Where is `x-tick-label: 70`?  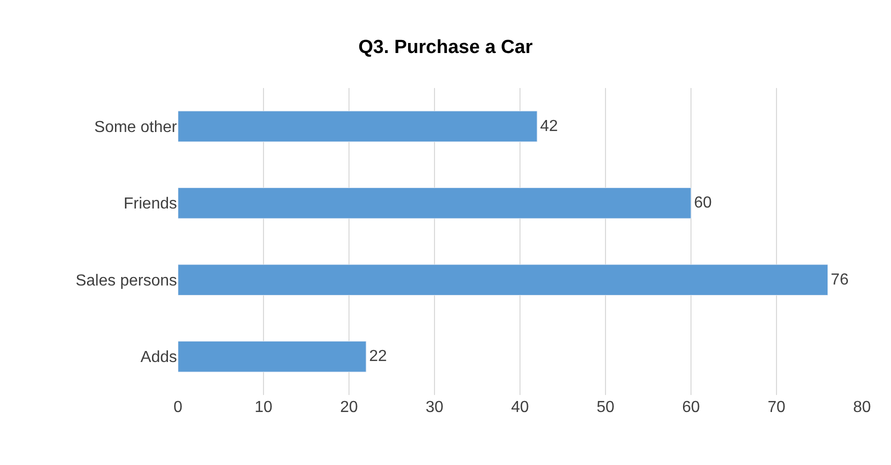 x-tick-label: 70 is located at coordinates (777, 407).